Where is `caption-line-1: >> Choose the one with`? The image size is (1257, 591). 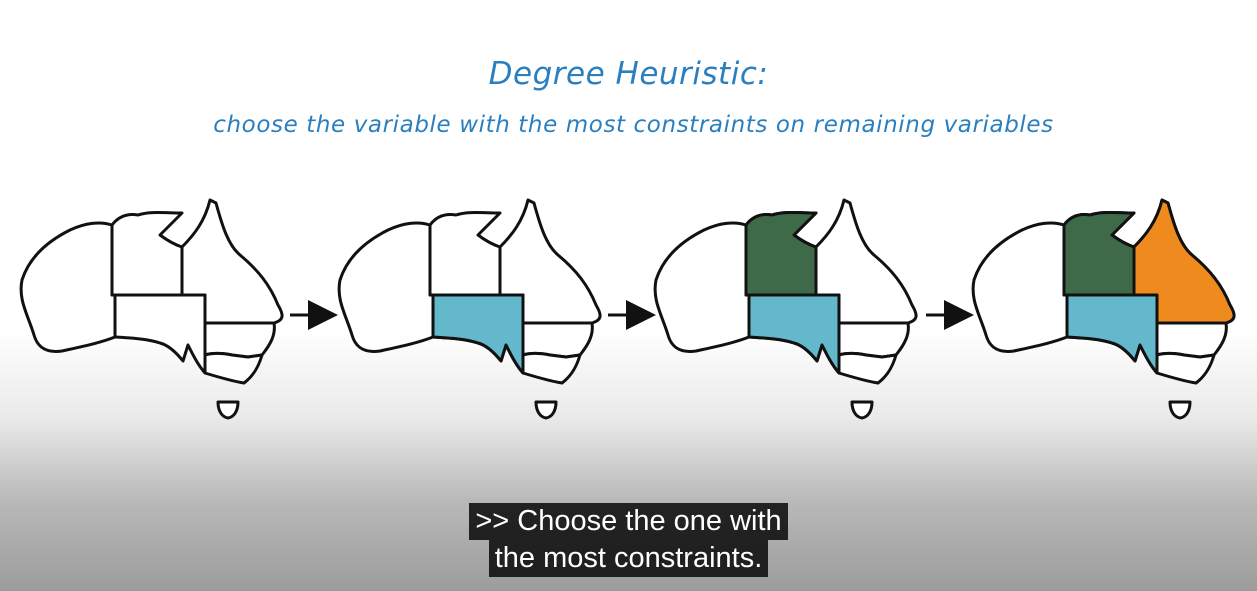
caption-line-1: >> Choose the one with is located at coordinates (628, 521).